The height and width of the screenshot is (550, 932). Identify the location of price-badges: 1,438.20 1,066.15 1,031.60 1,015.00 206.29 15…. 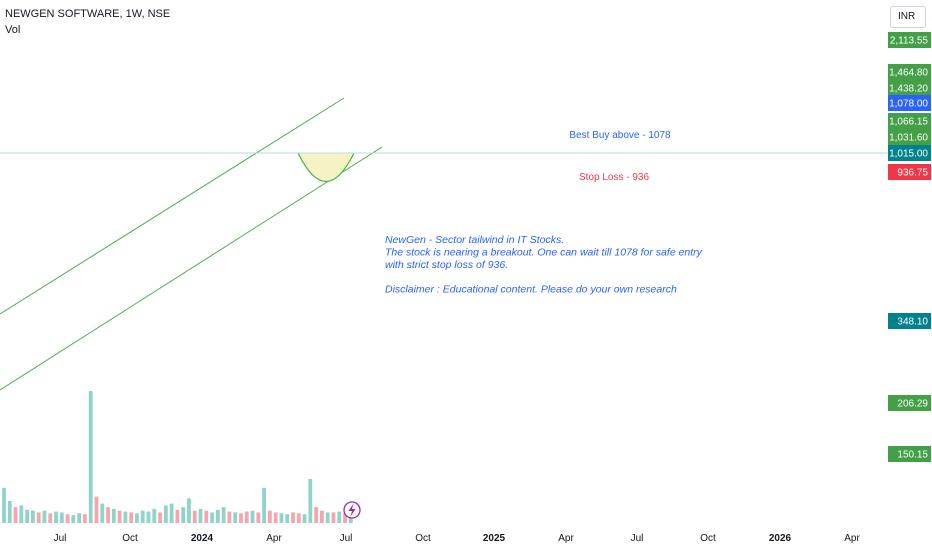
(909, 247).